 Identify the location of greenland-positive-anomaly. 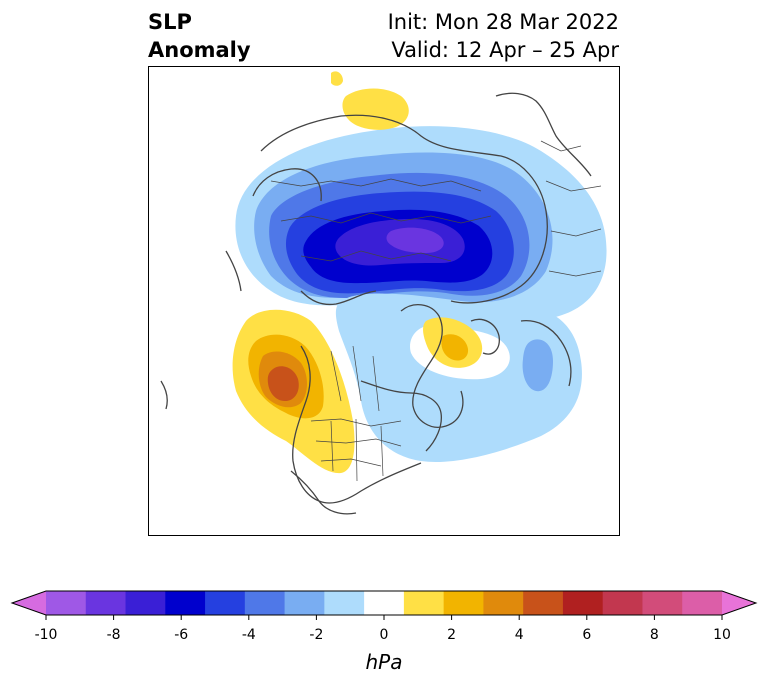
(453, 342).